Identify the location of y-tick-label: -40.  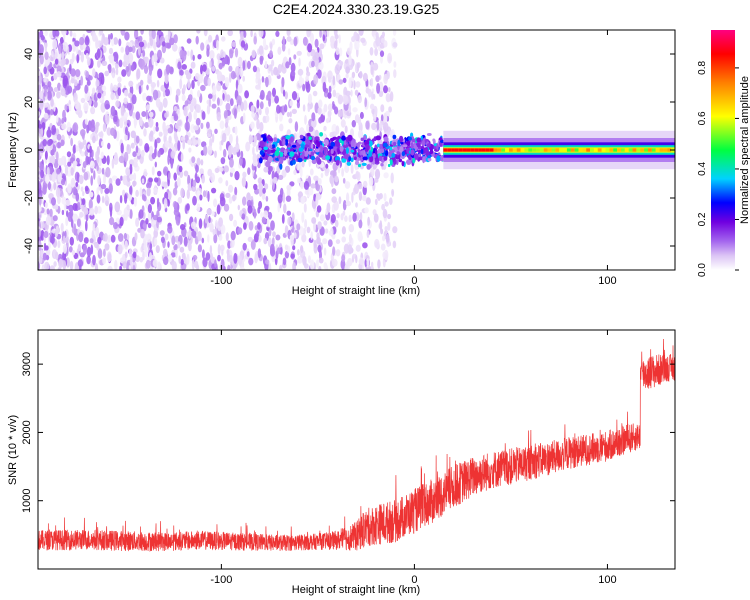
(29, 246).